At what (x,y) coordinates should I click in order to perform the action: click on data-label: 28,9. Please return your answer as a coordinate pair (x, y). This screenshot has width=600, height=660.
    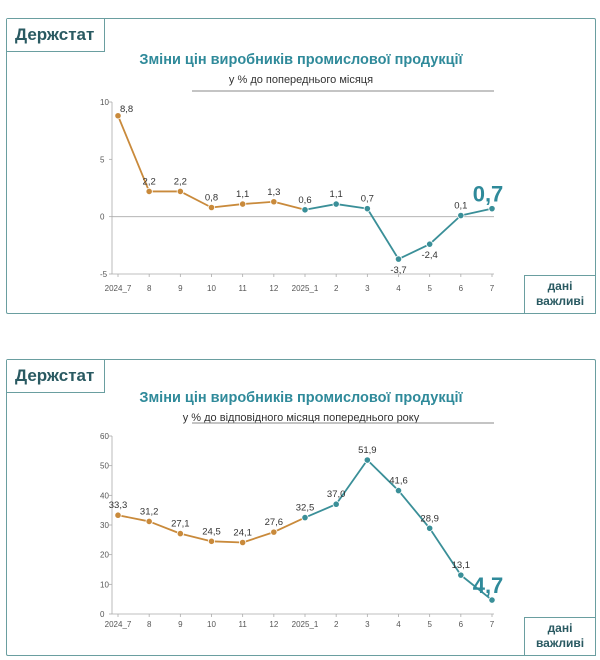
    Looking at the image, I should click on (429, 518).